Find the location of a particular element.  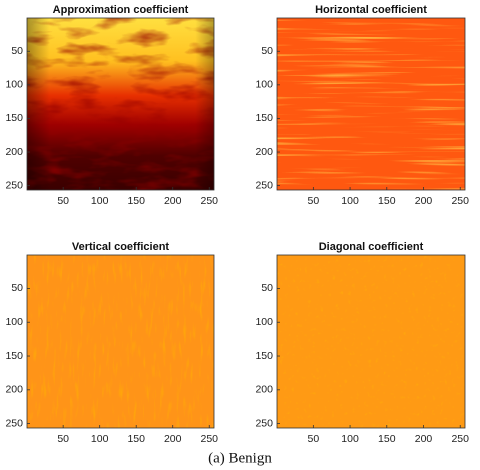

image-shade is located at coordinates (120, 104).